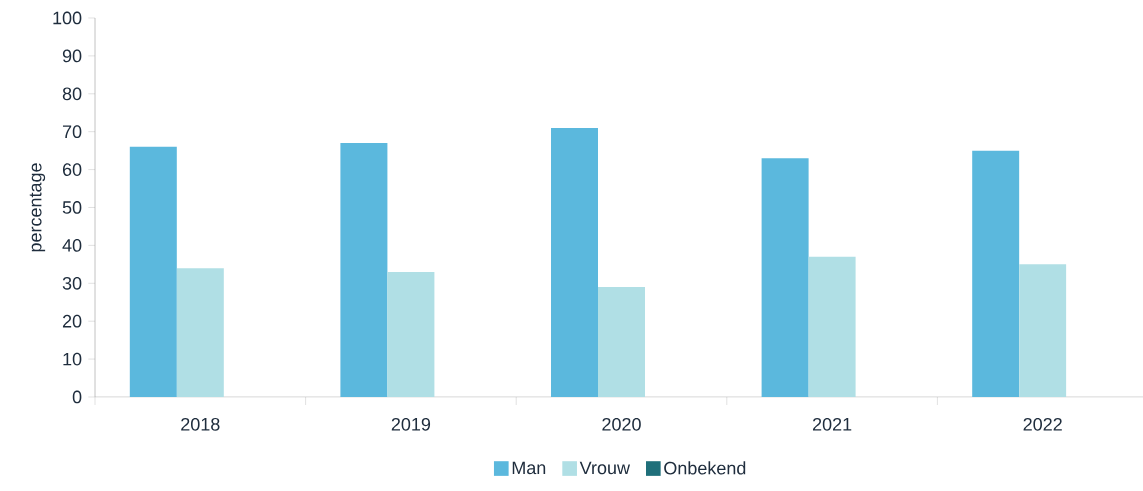  What do you see at coordinates (72, 169) in the screenshot?
I see `y-tick-label: 60` at bounding box center [72, 169].